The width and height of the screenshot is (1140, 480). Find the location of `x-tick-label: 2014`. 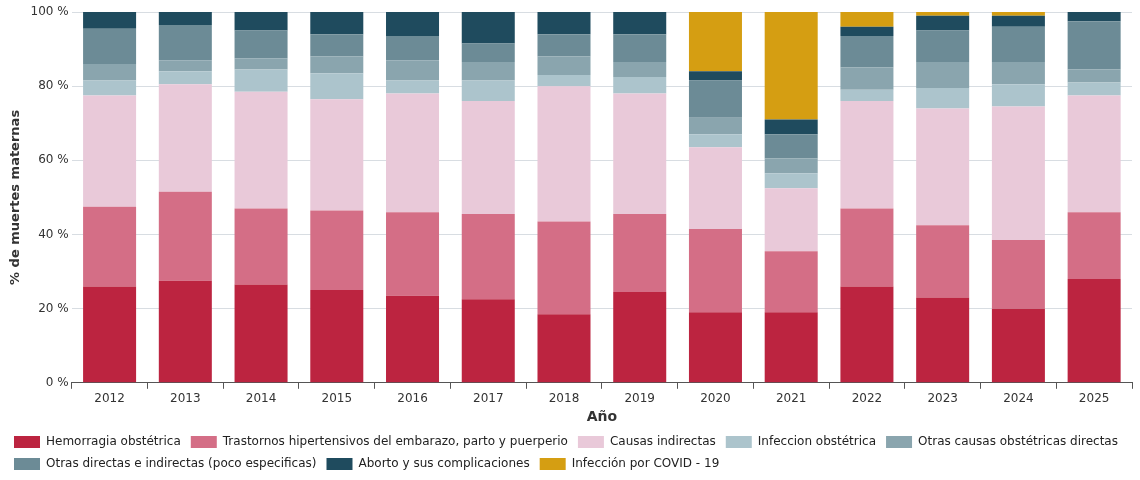

x-tick-label: 2014 is located at coordinates (261, 398).